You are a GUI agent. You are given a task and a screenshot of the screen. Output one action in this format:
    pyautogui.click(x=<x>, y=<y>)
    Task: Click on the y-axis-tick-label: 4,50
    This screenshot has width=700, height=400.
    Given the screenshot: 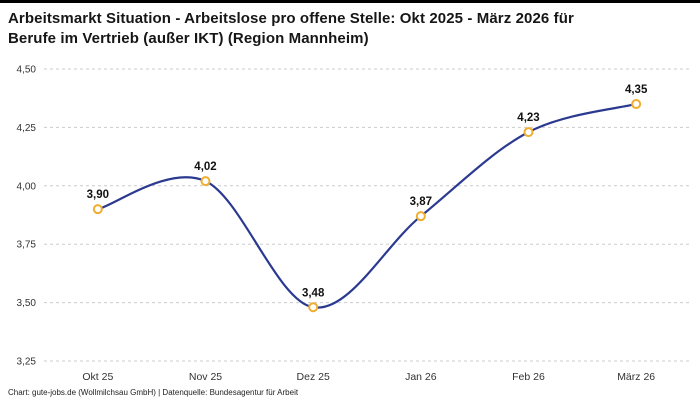 What is the action you would take?
    pyautogui.click(x=27, y=70)
    